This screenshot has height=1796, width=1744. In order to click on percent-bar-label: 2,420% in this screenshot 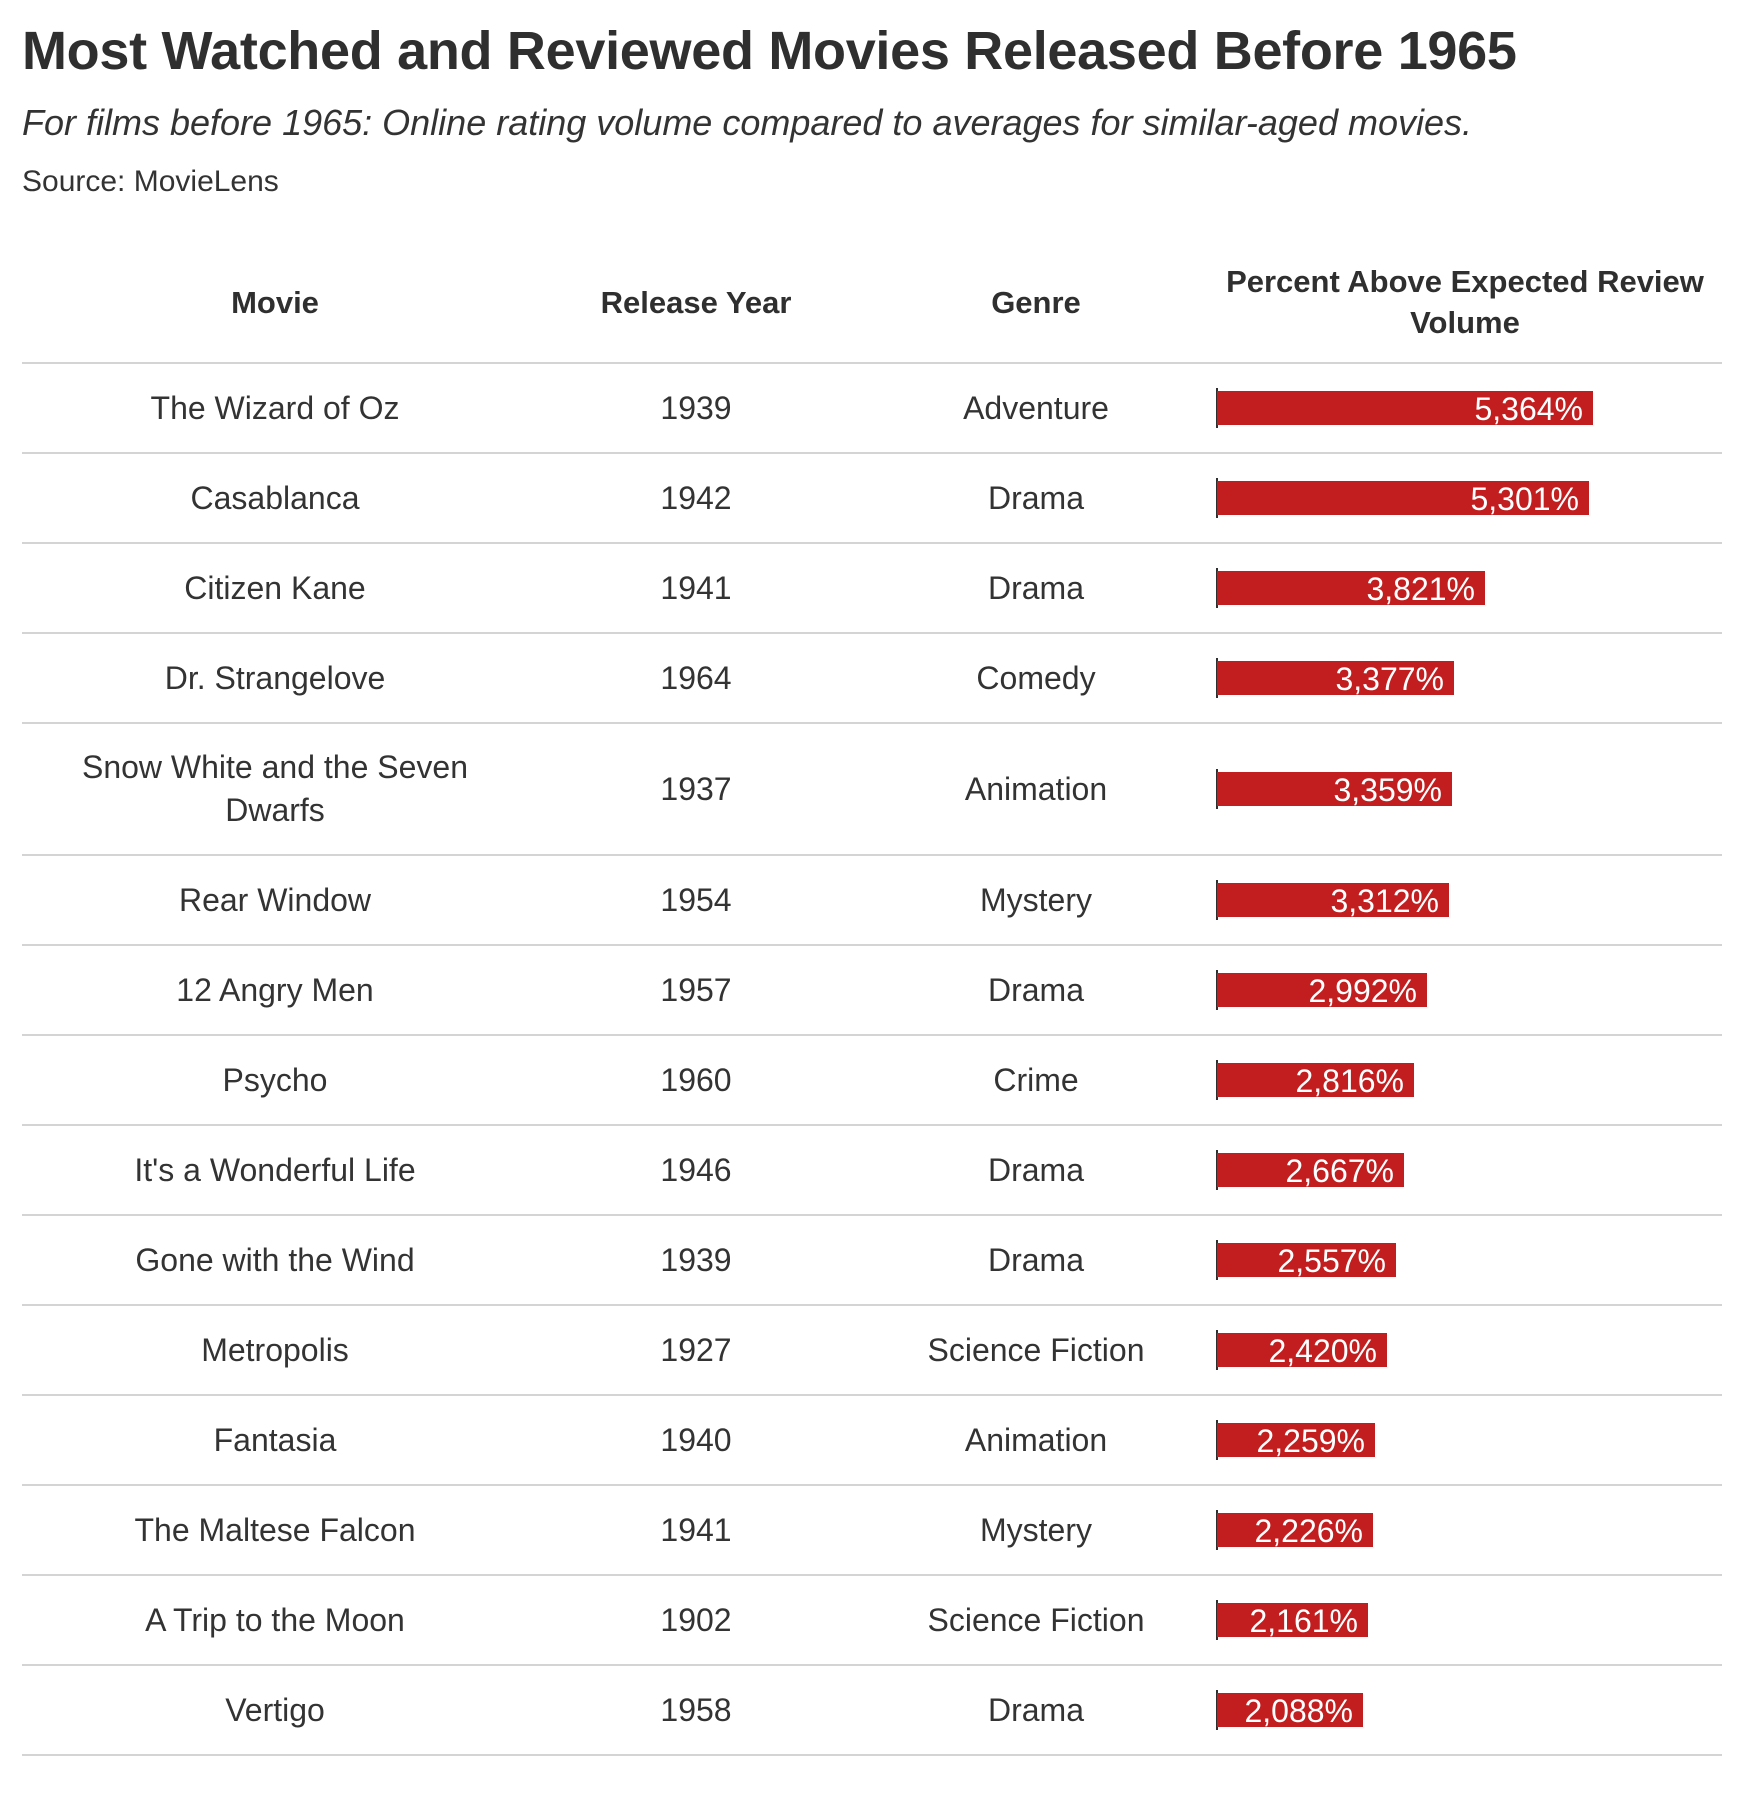, I will do `click(1322, 1351)`.